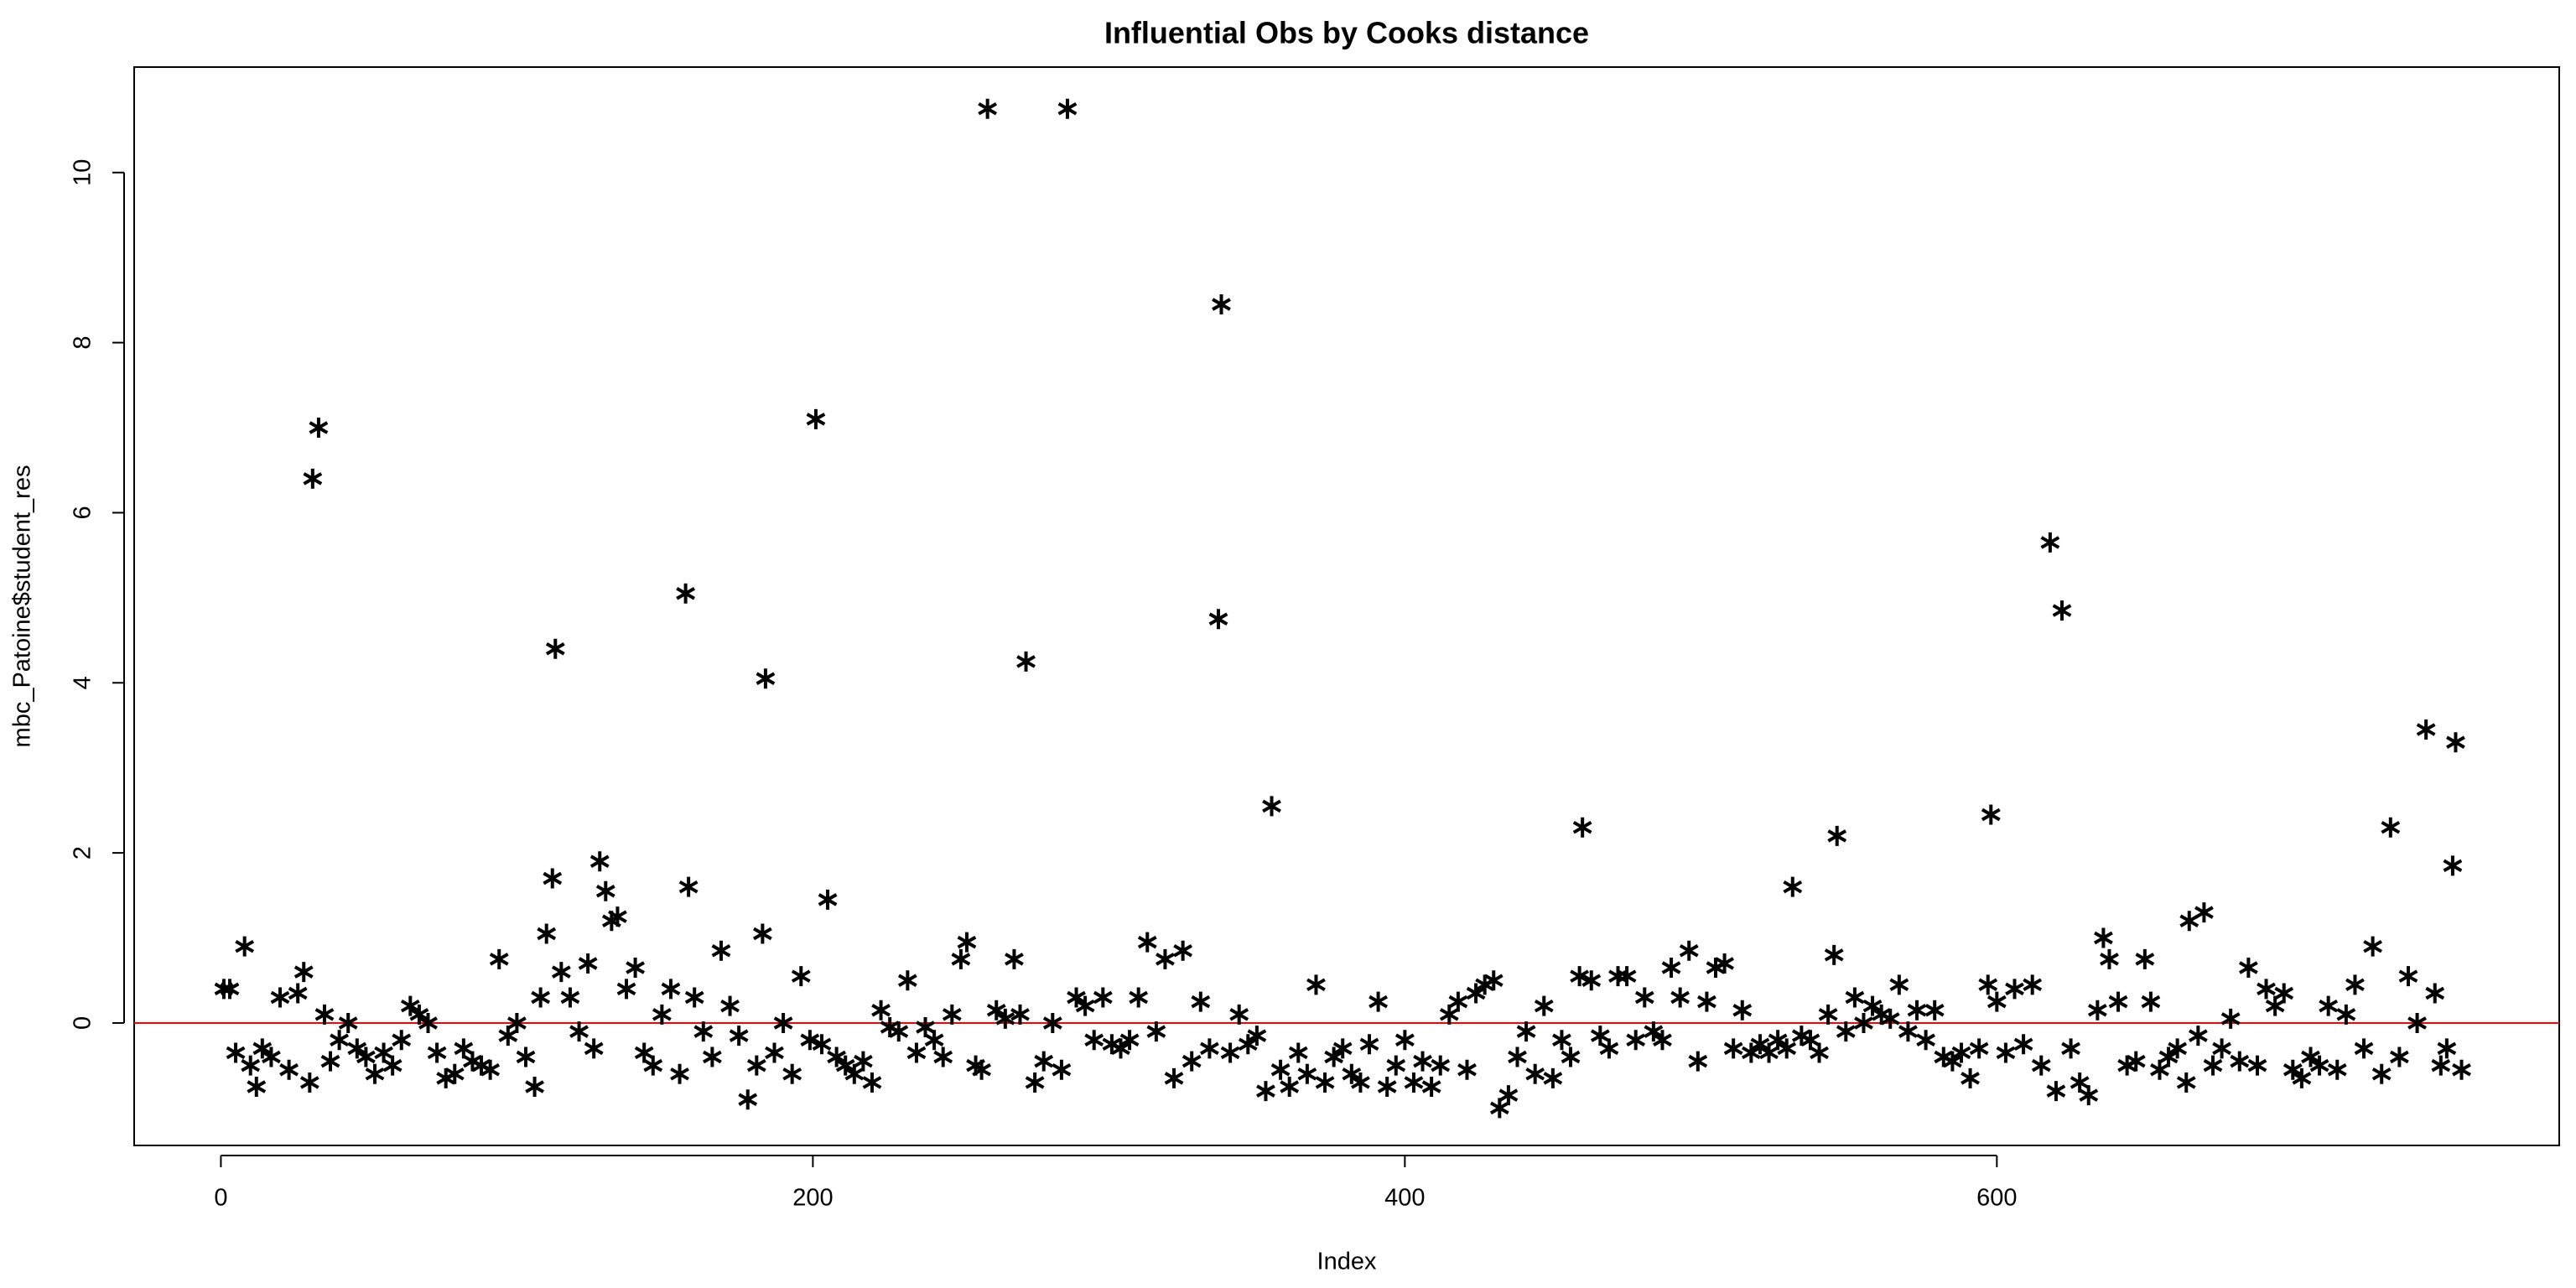 Image resolution: width=2576 pixels, height=1288 pixels. I want to click on chart-title: Influential Obs by Cooks distance, so click(1346, 33).